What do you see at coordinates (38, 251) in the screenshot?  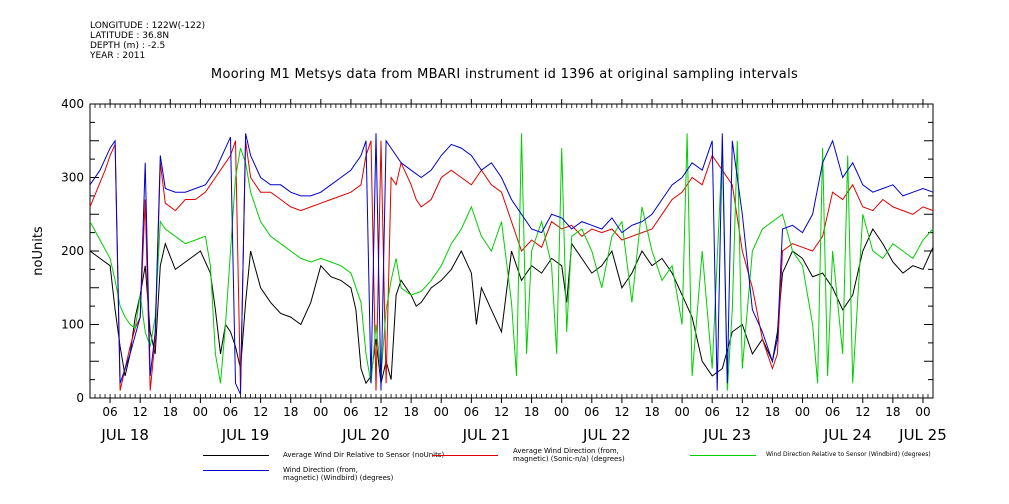 I see `y-axis-label: noUnits` at bounding box center [38, 251].